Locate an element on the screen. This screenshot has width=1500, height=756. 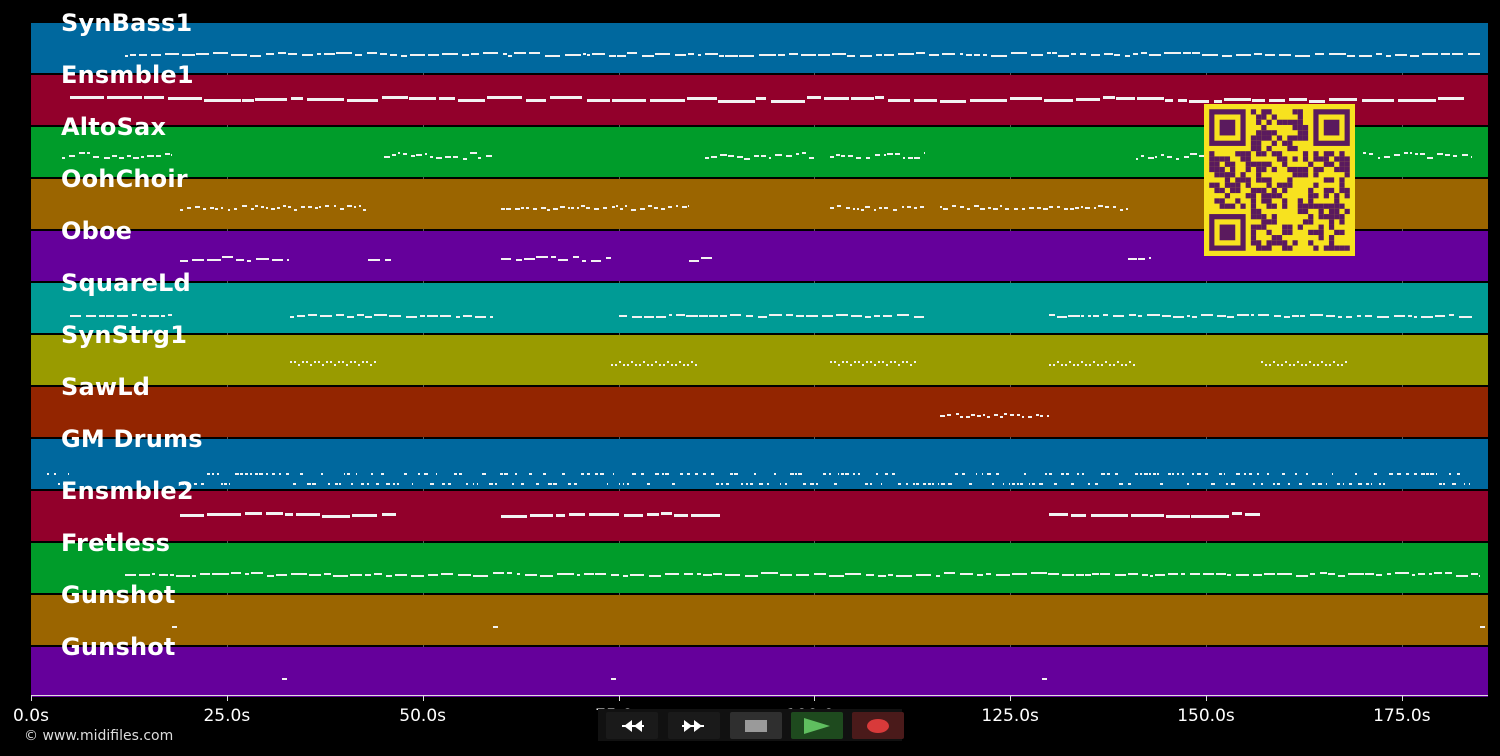
rewind-button is located at coordinates (632, 725).